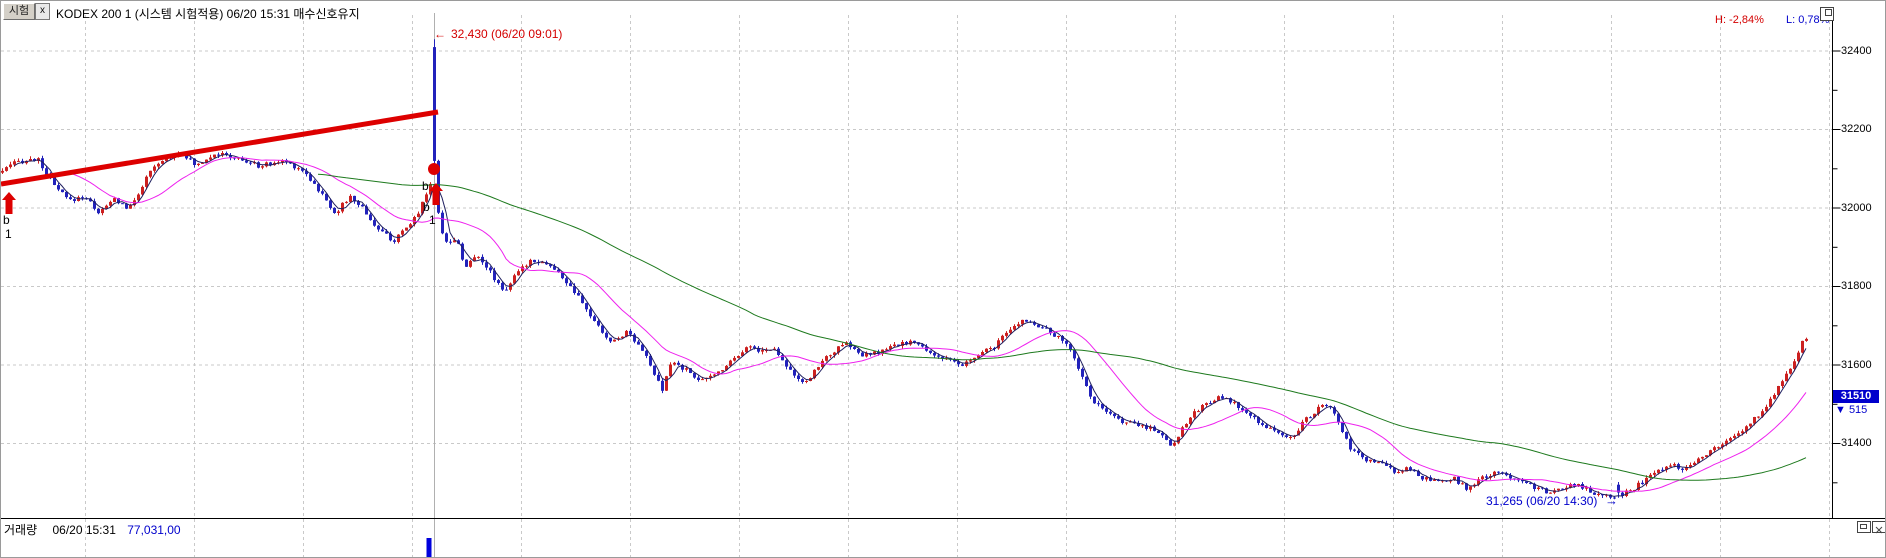 The image size is (1886, 558). What do you see at coordinates (84, 530) in the screenshot?
I see `volume-time: 06/20 15:31` at bounding box center [84, 530].